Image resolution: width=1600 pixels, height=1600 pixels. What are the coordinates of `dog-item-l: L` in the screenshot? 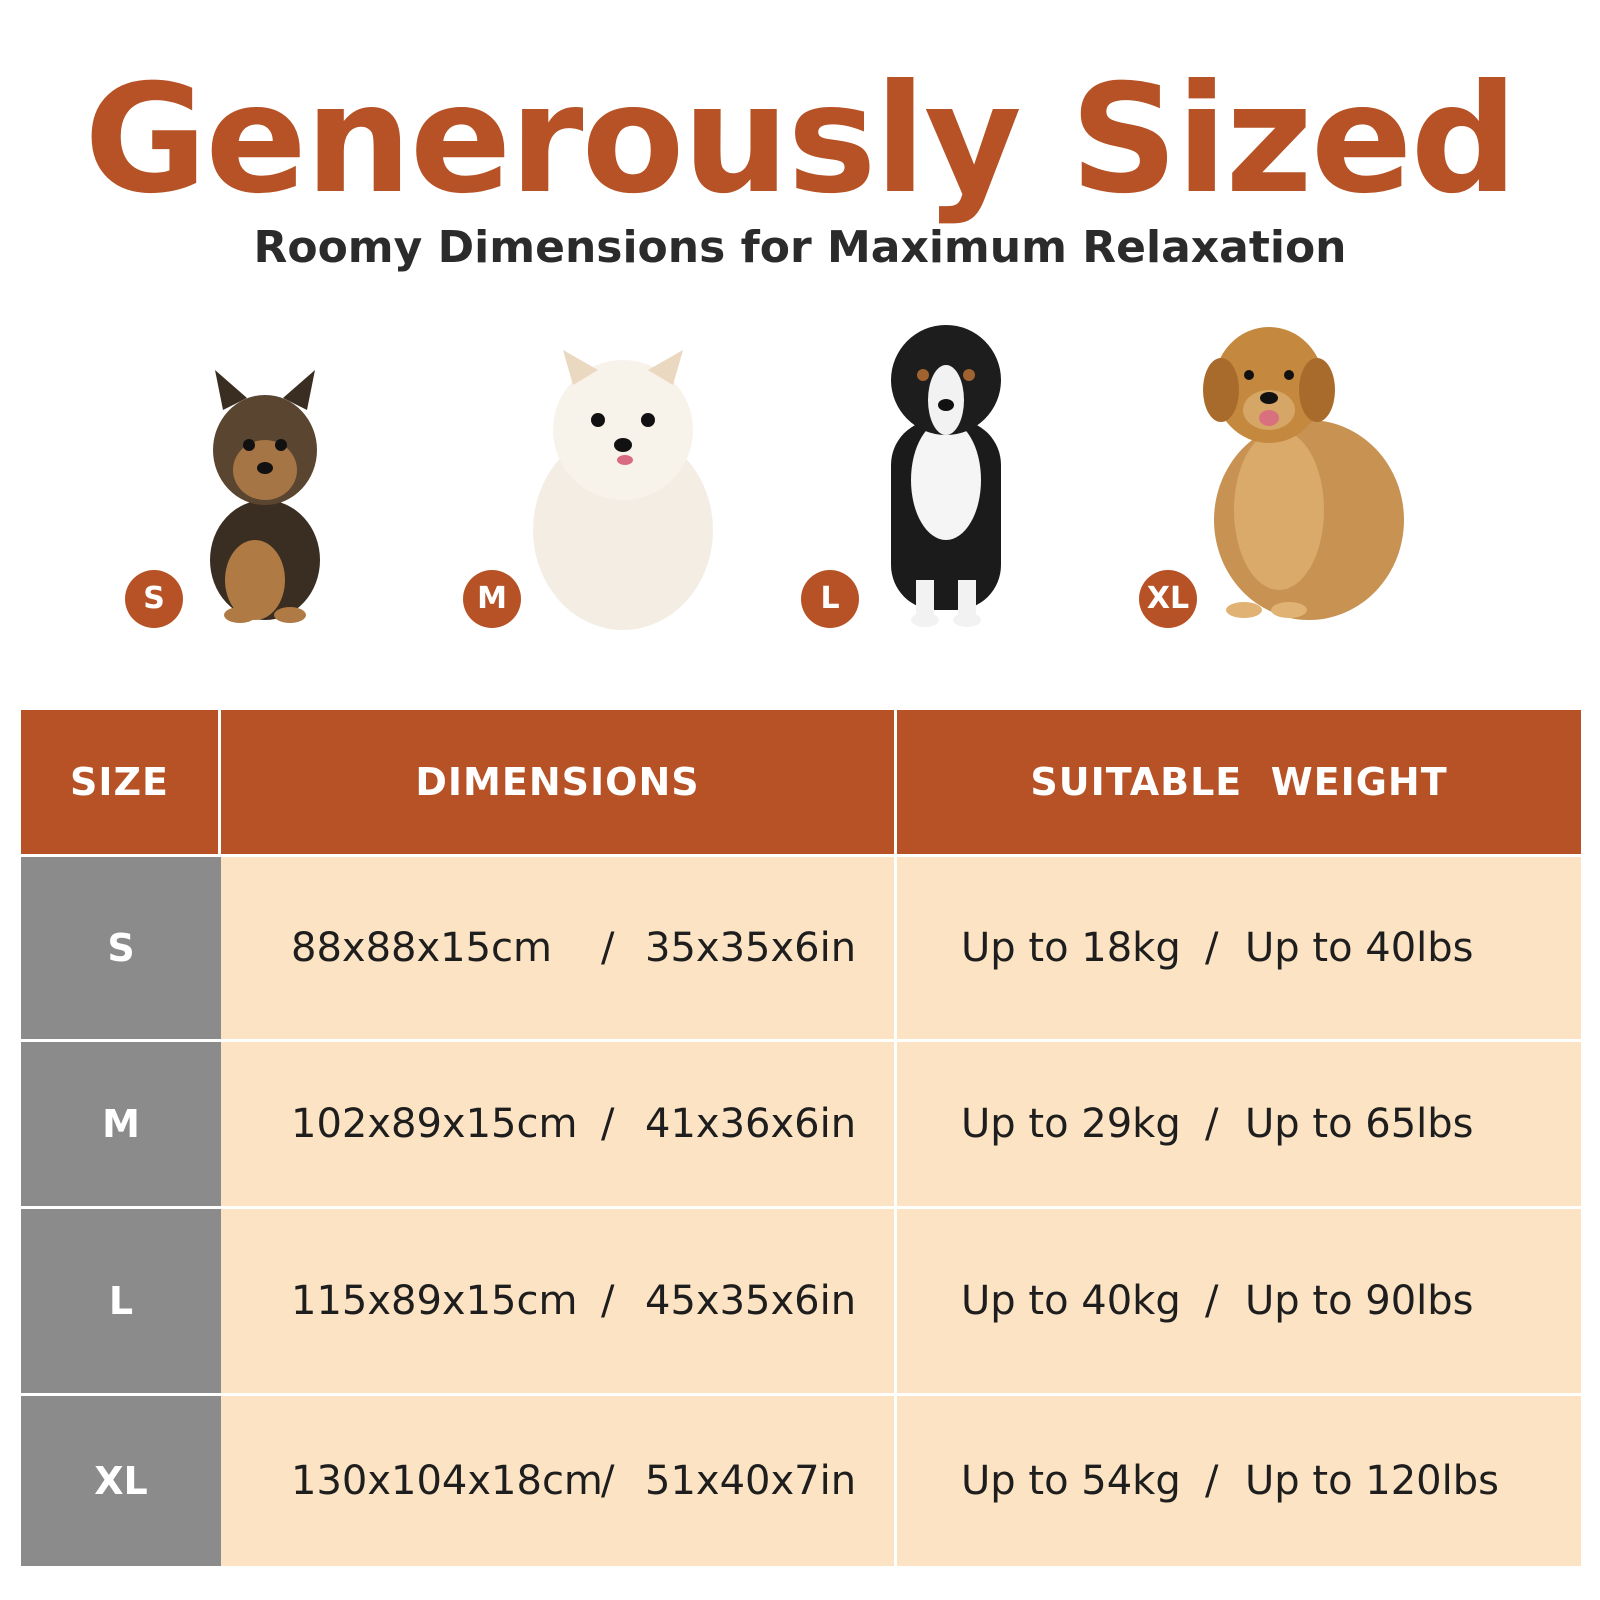 It's located at (951, 480).